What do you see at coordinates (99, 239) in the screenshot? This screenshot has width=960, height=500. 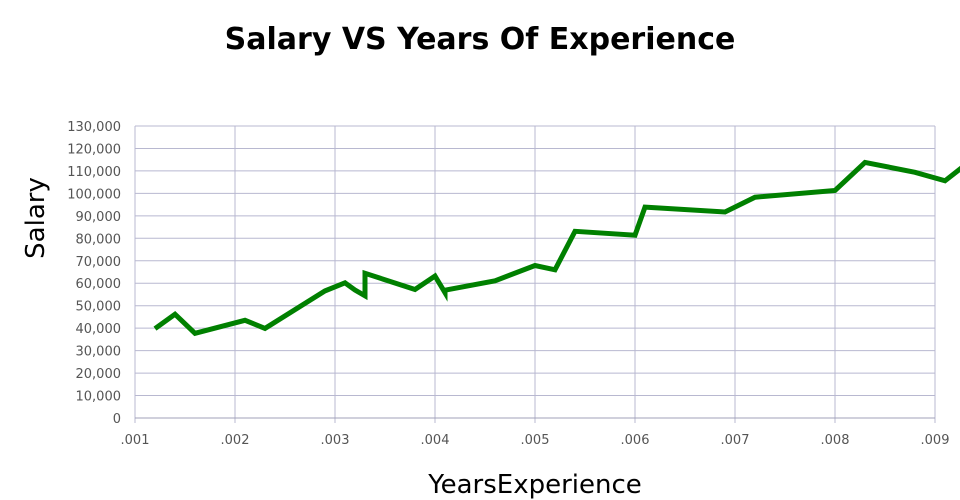 I see `y-tick-label: 80,000` at bounding box center [99, 239].